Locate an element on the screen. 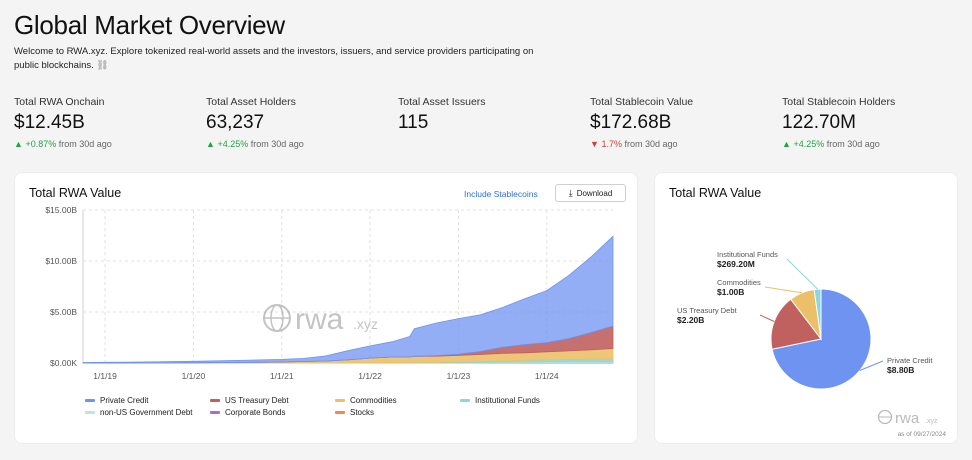 The image size is (972, 460). legend-item-private-credit: Private Credit is located at coordinates (116, 400).